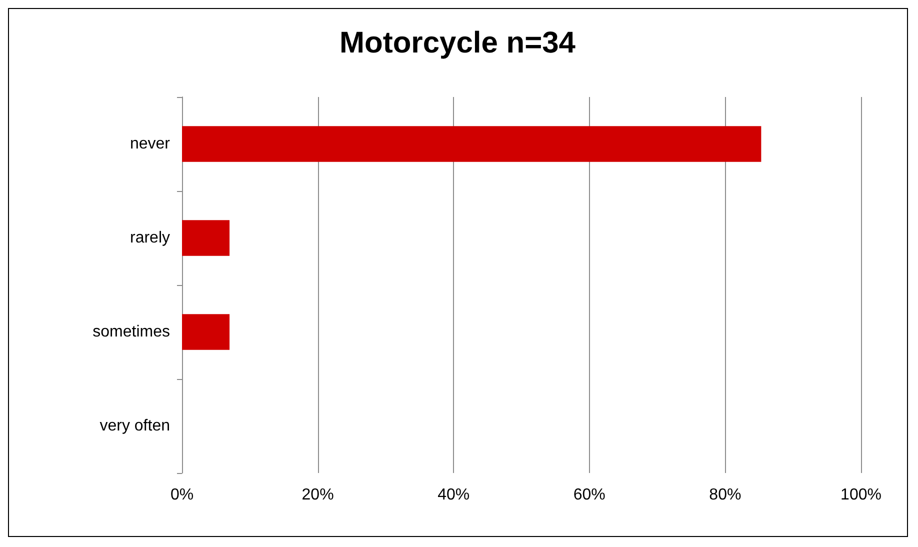 Image resolution: width=918 pixels, height=547 pixels. What do you see at coordinates (135, 426) in the screenshot?
I see `y-tick-label: very often` at bounding box center [135, 426].